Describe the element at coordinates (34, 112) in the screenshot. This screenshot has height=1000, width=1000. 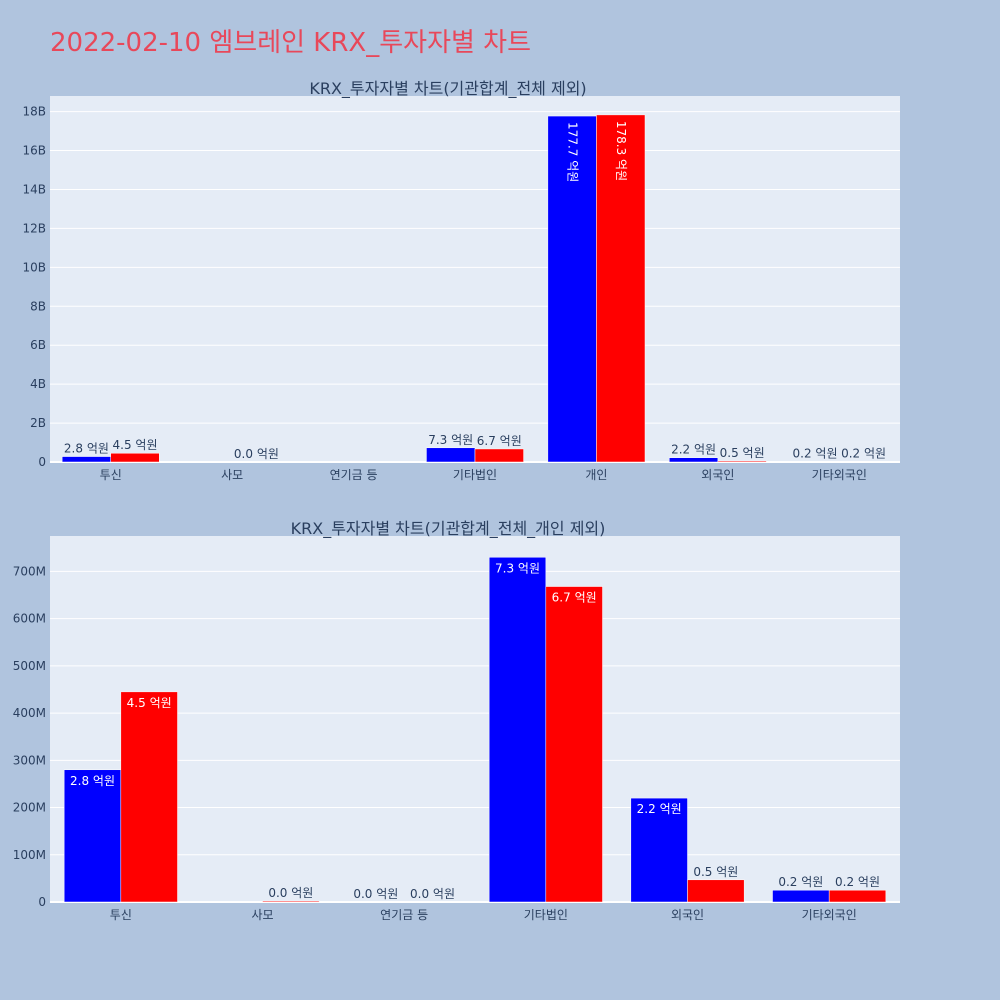
I see `y-tick-label: 18B` at that location.